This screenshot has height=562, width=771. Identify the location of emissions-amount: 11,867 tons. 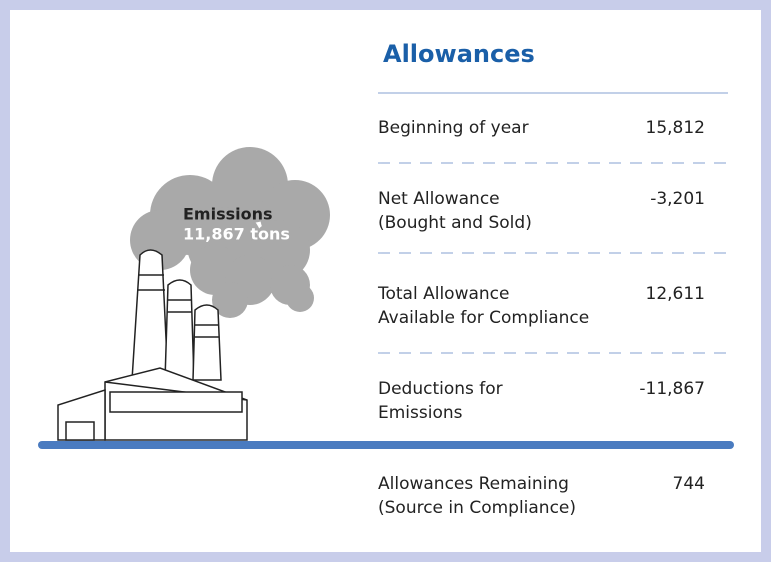
(236, 234).